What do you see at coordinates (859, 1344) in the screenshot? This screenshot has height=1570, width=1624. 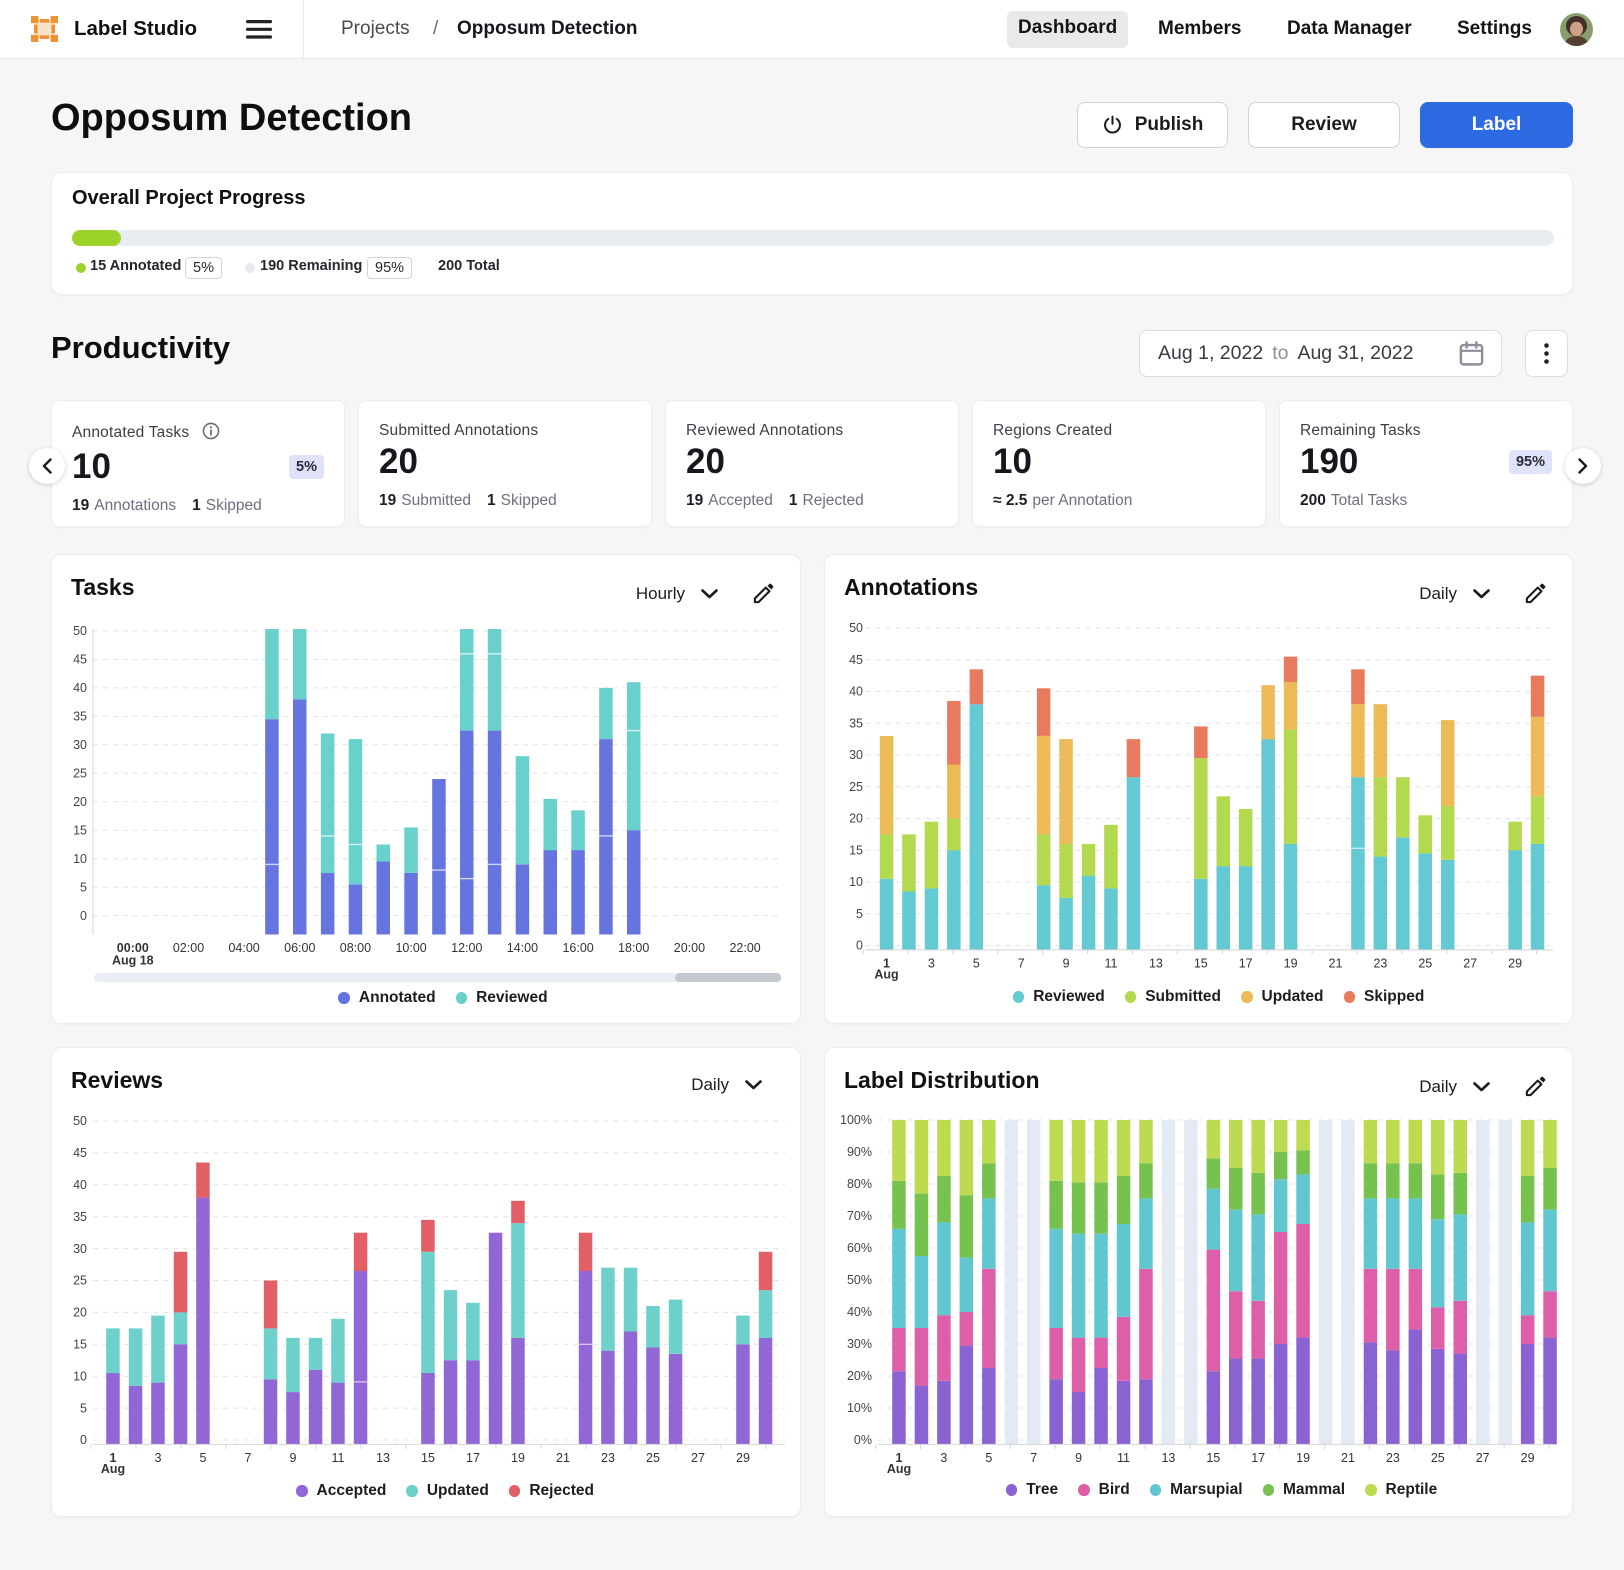 I see `svg-text: 30%` at bounding box center [859, 1344].